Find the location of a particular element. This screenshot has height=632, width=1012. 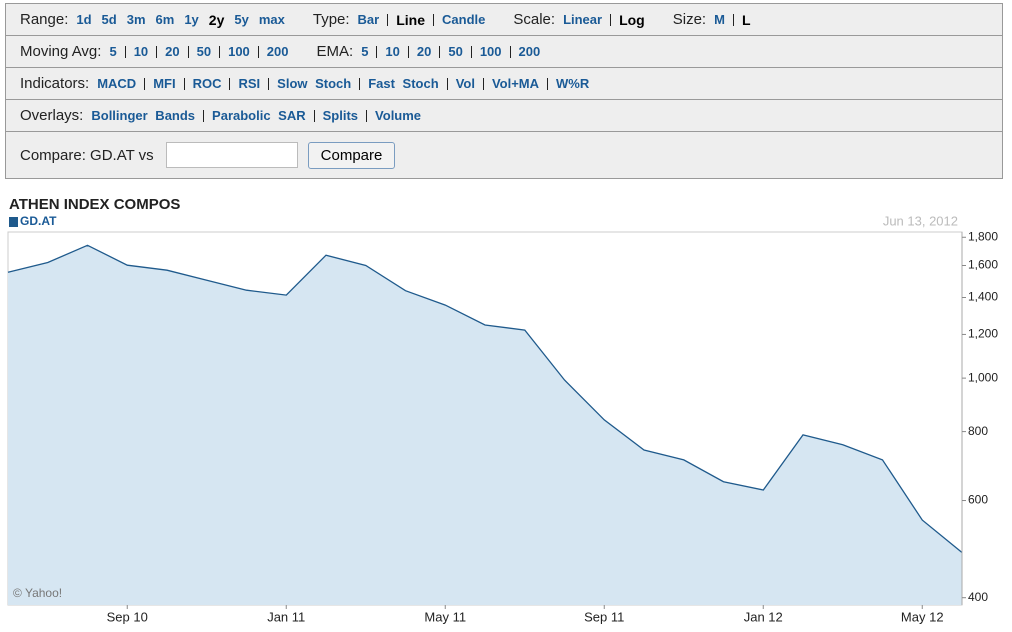

x-tick-label: Jan 11 is located at coordinates (286, 616).